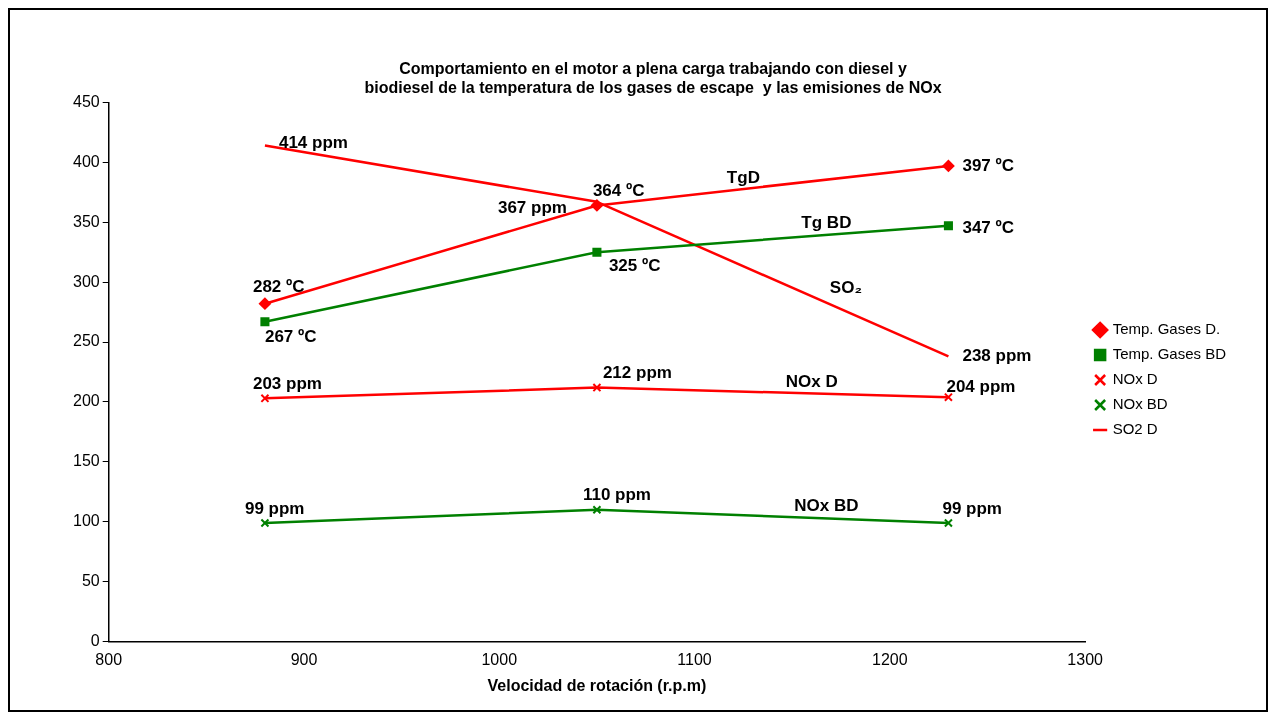  What do you see at coordinates (616, 495) in the screenshot?
I see `data-label: 110 ppm` at bounding box center [616, 495].